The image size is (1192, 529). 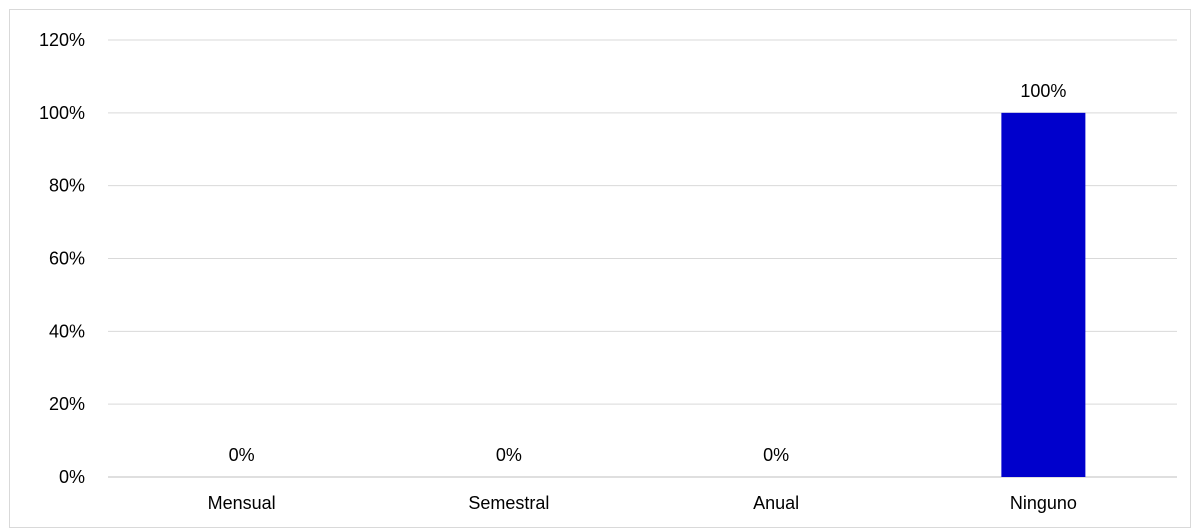 I want to click on y-tick-label: 20%, so click(x=67, y=404).